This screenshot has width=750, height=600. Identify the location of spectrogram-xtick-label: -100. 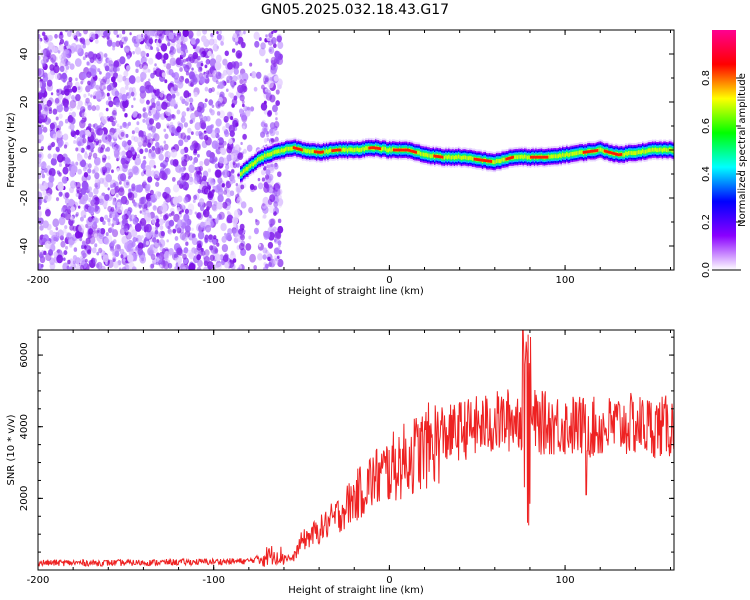
(213, 280).